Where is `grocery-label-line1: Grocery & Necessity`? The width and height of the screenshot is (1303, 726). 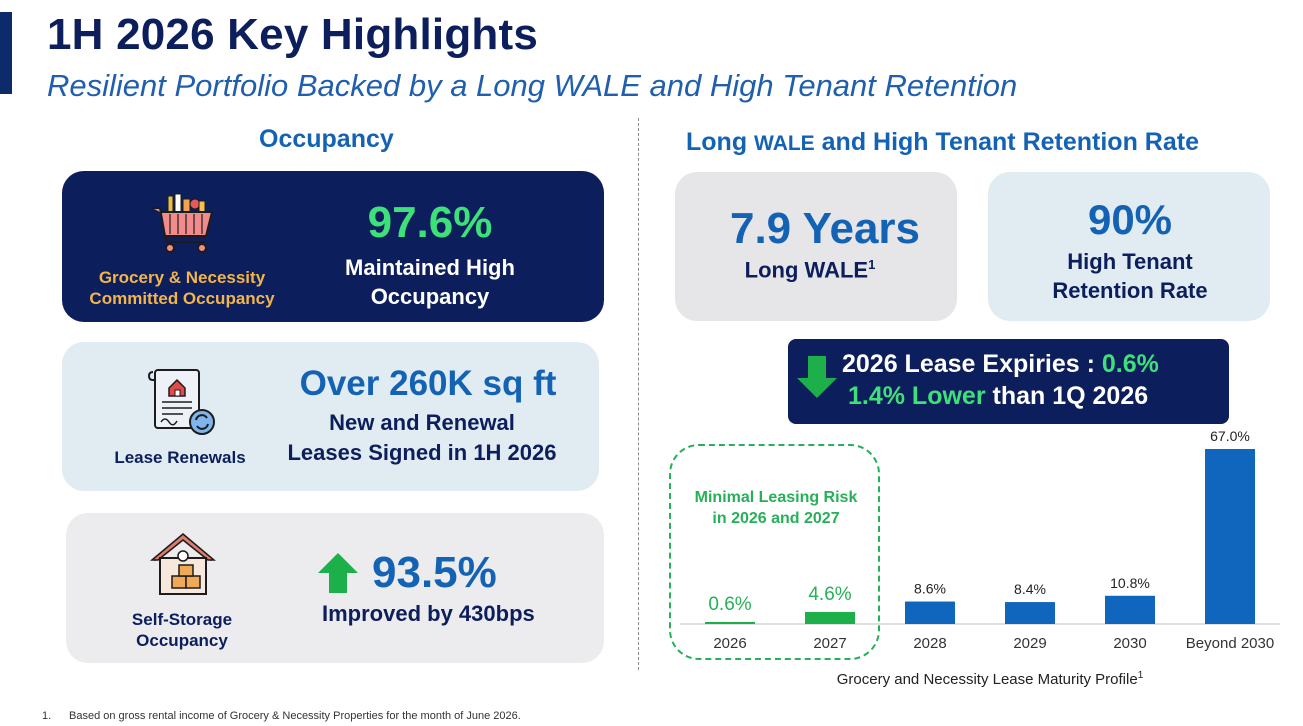 grocery-label-line1: Grocery & Necessity is located at coordinates (182, 277).